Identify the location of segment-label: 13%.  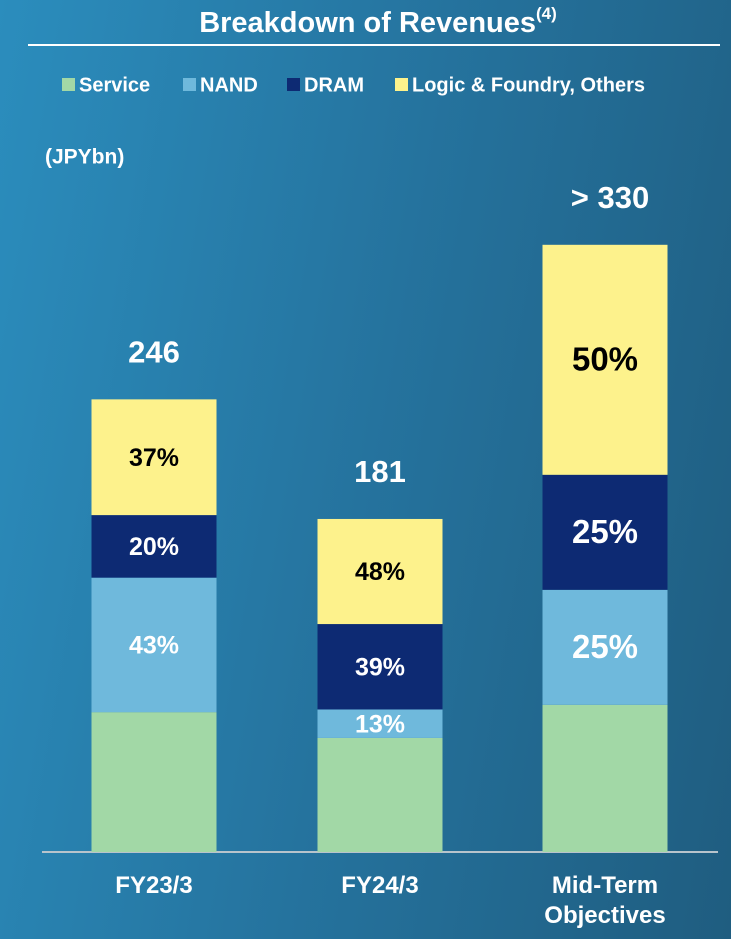
(380, 724).